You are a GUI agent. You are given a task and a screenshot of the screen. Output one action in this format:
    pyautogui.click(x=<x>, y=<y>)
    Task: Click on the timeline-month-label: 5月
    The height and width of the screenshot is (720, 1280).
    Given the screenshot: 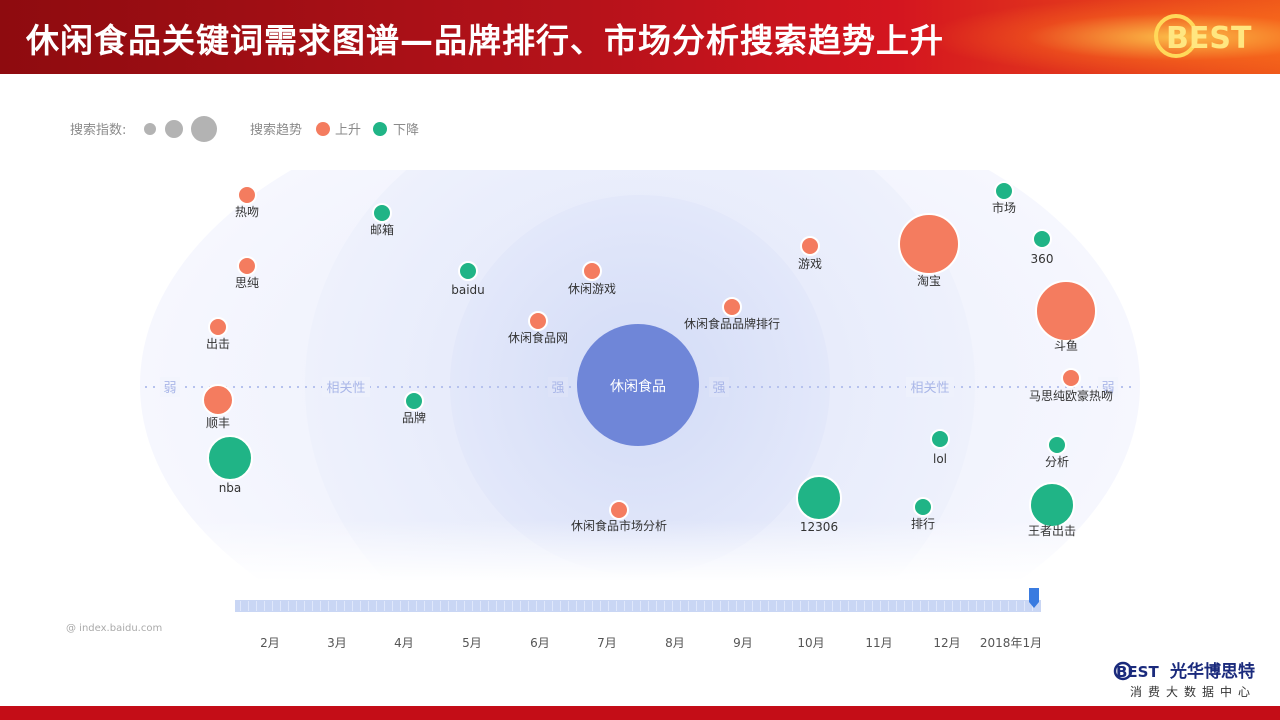 What is the action you would take?
    pyautogui.click(x=472, y=643)
    